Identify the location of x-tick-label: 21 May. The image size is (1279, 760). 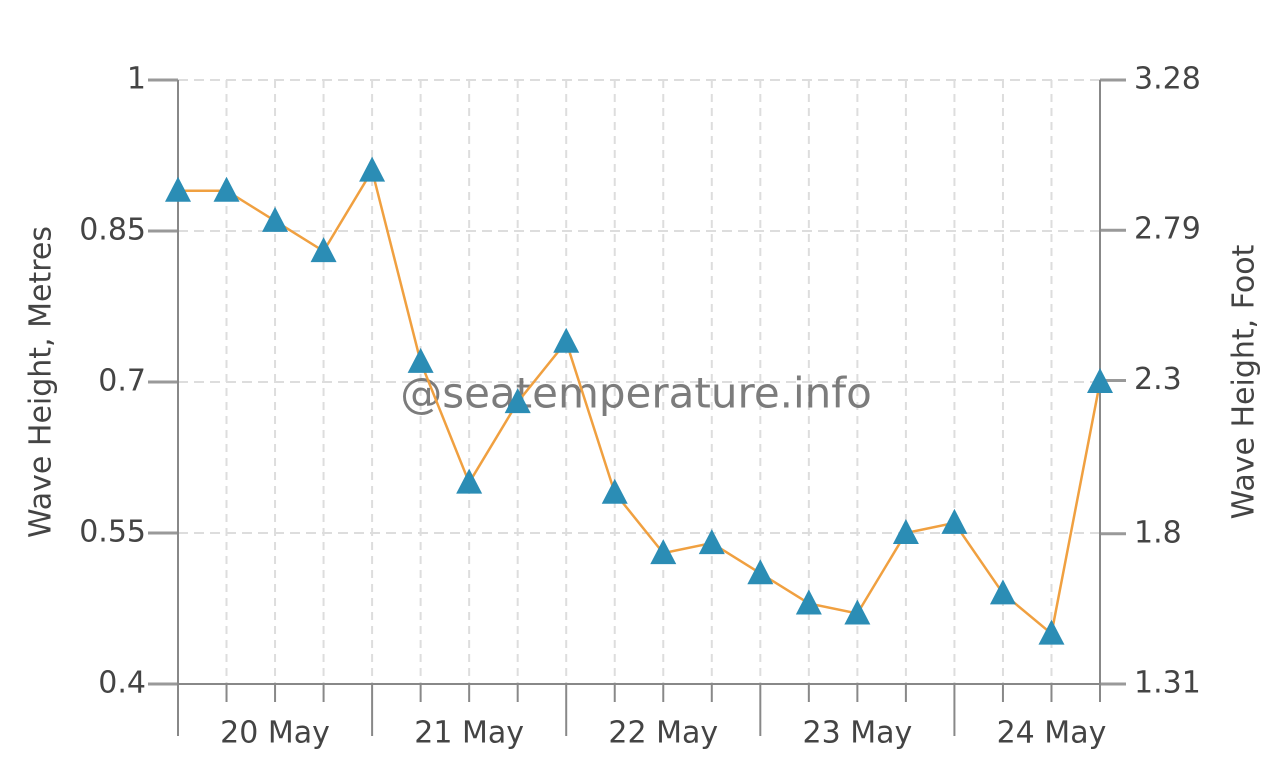
(469, 733).